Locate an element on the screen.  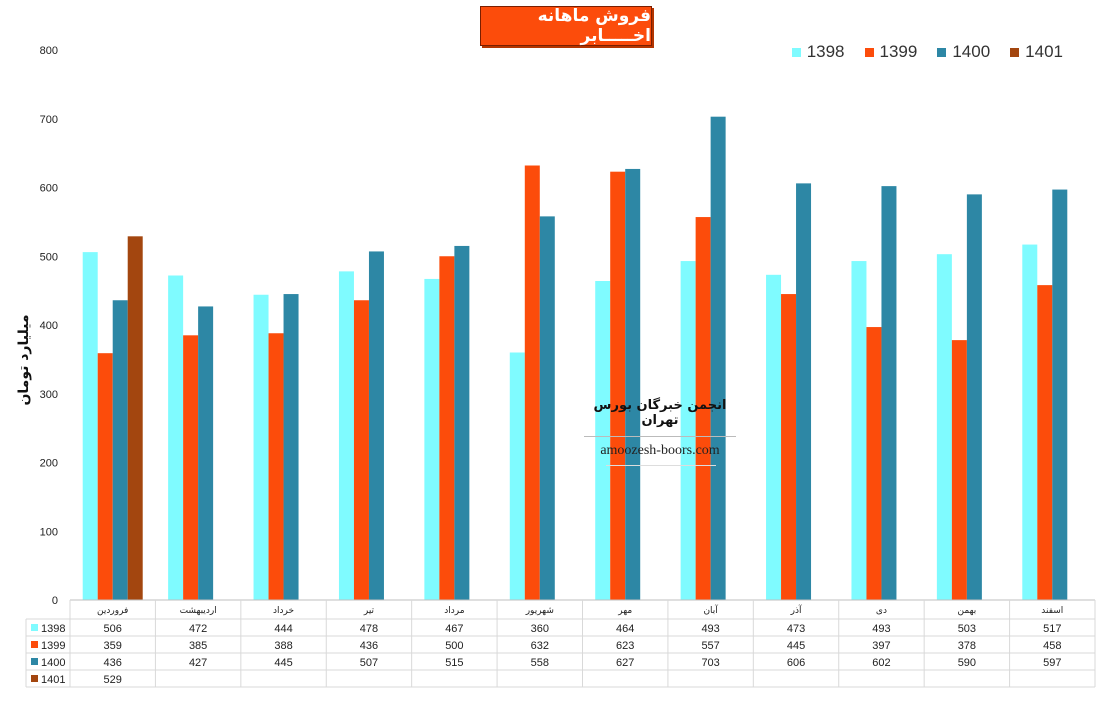
table-series-label: 1400 is located at coordinates (53, 663).